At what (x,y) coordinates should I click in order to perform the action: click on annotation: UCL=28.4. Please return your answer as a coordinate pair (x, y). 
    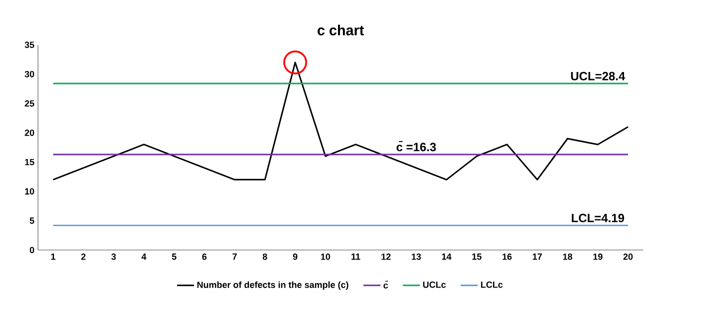
    Looking at the image, I should click on (598, 76).